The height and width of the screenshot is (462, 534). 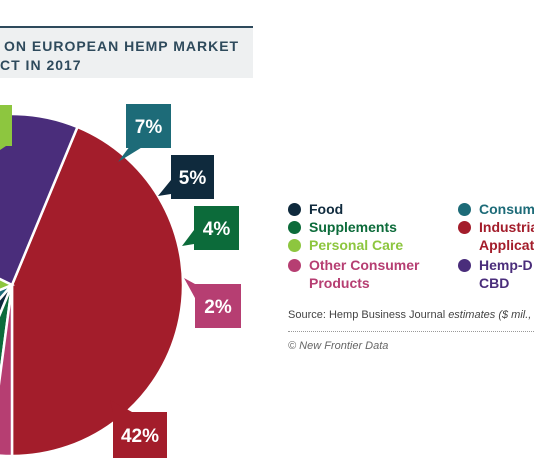 I want to click on data-label-consumer-textiles: 7%, so click(x=149, y=127).